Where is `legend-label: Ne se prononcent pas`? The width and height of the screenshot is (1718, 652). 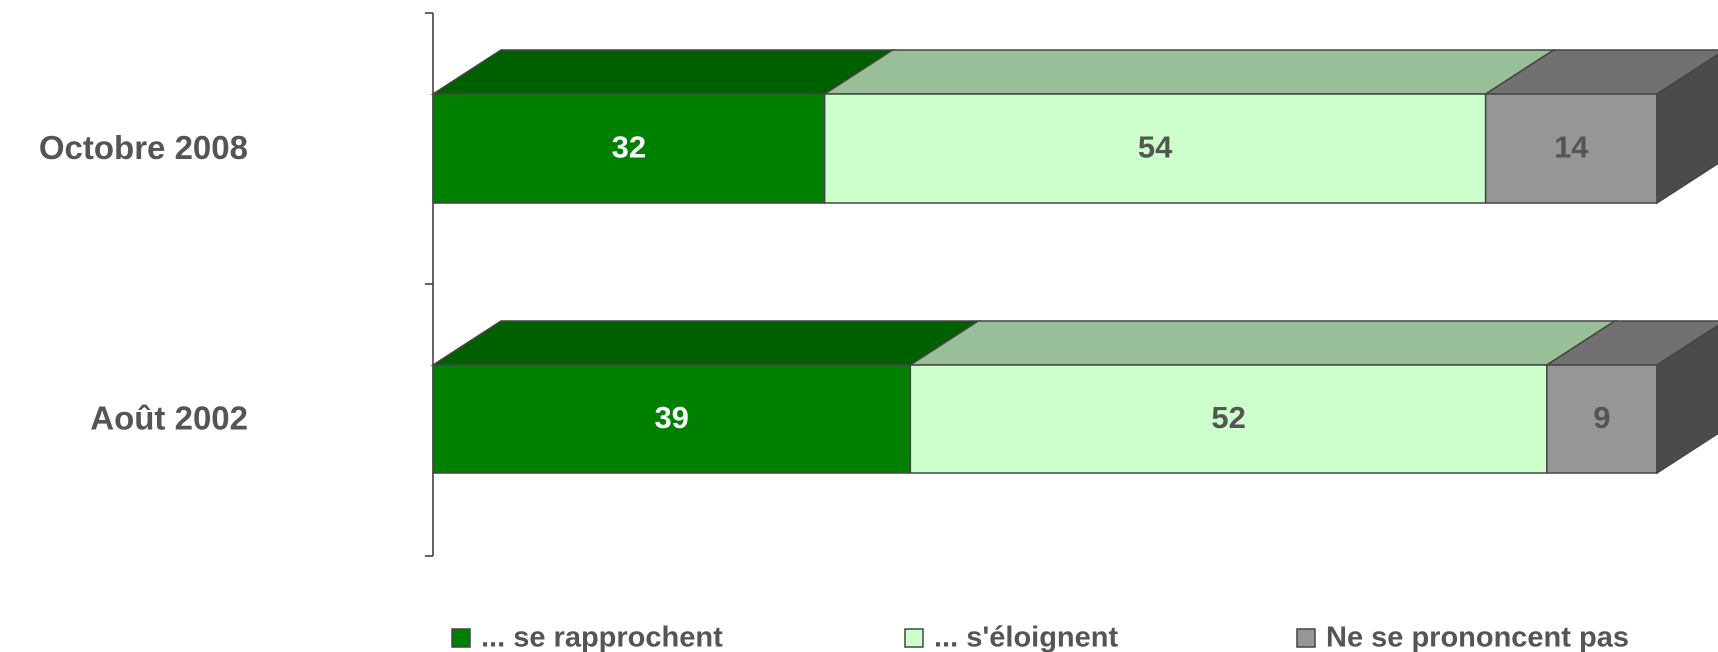 legend-label: Ne se prononcent pas is located at coordinates (1477, 637).